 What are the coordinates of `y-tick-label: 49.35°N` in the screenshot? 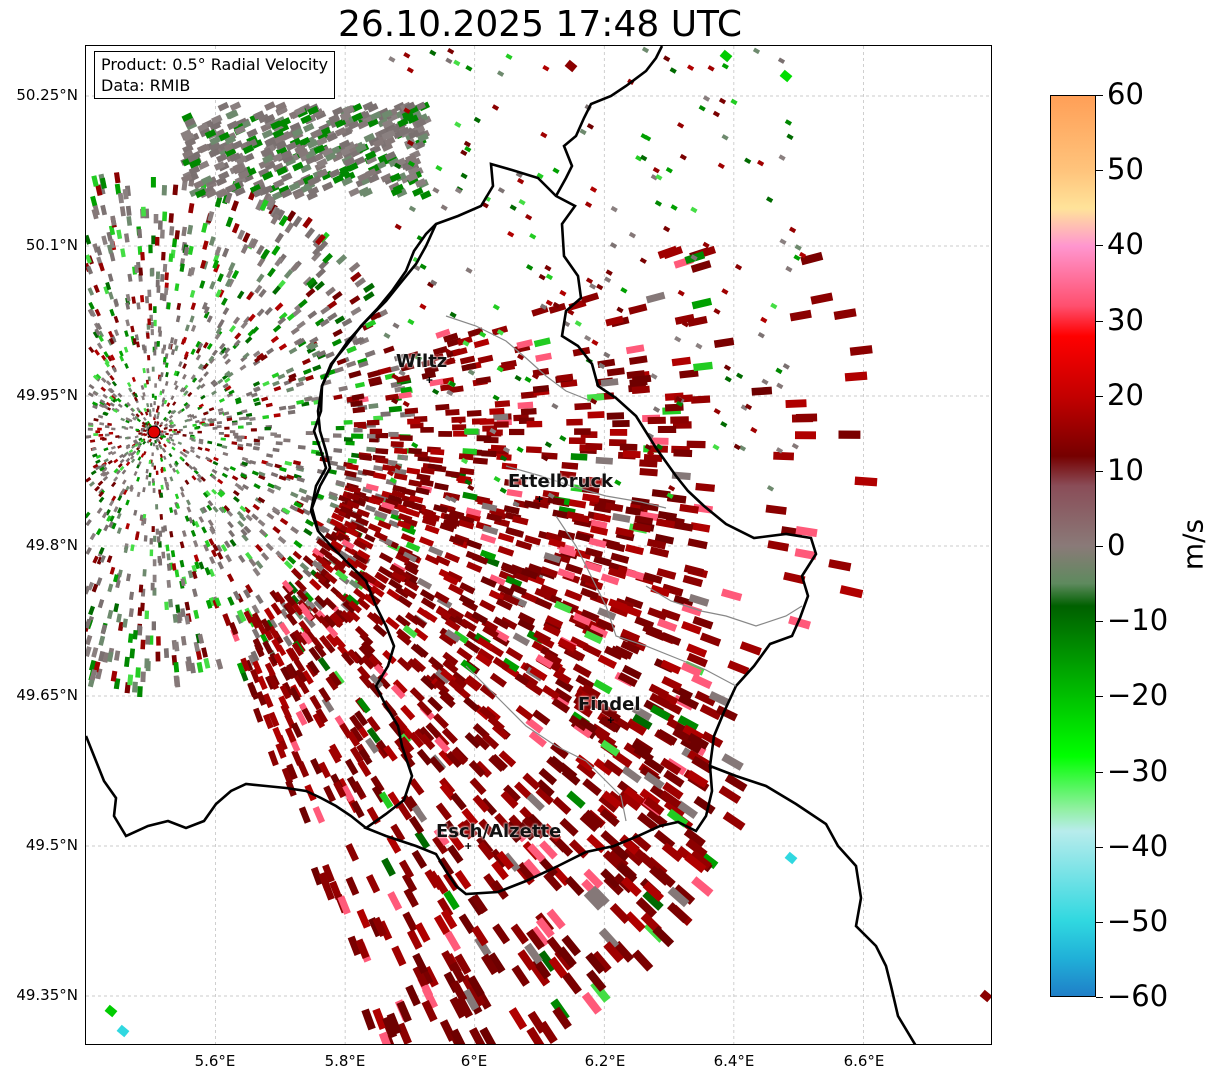 It's located at (47, 995).